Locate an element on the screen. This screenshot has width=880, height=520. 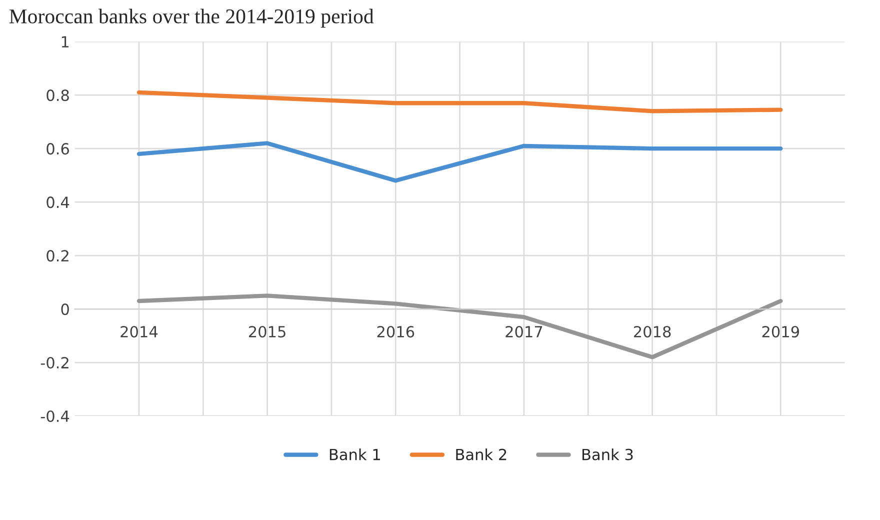
chart-title: Moroccan banks over the 2014-2019 period is located at coordinates (191, 18).